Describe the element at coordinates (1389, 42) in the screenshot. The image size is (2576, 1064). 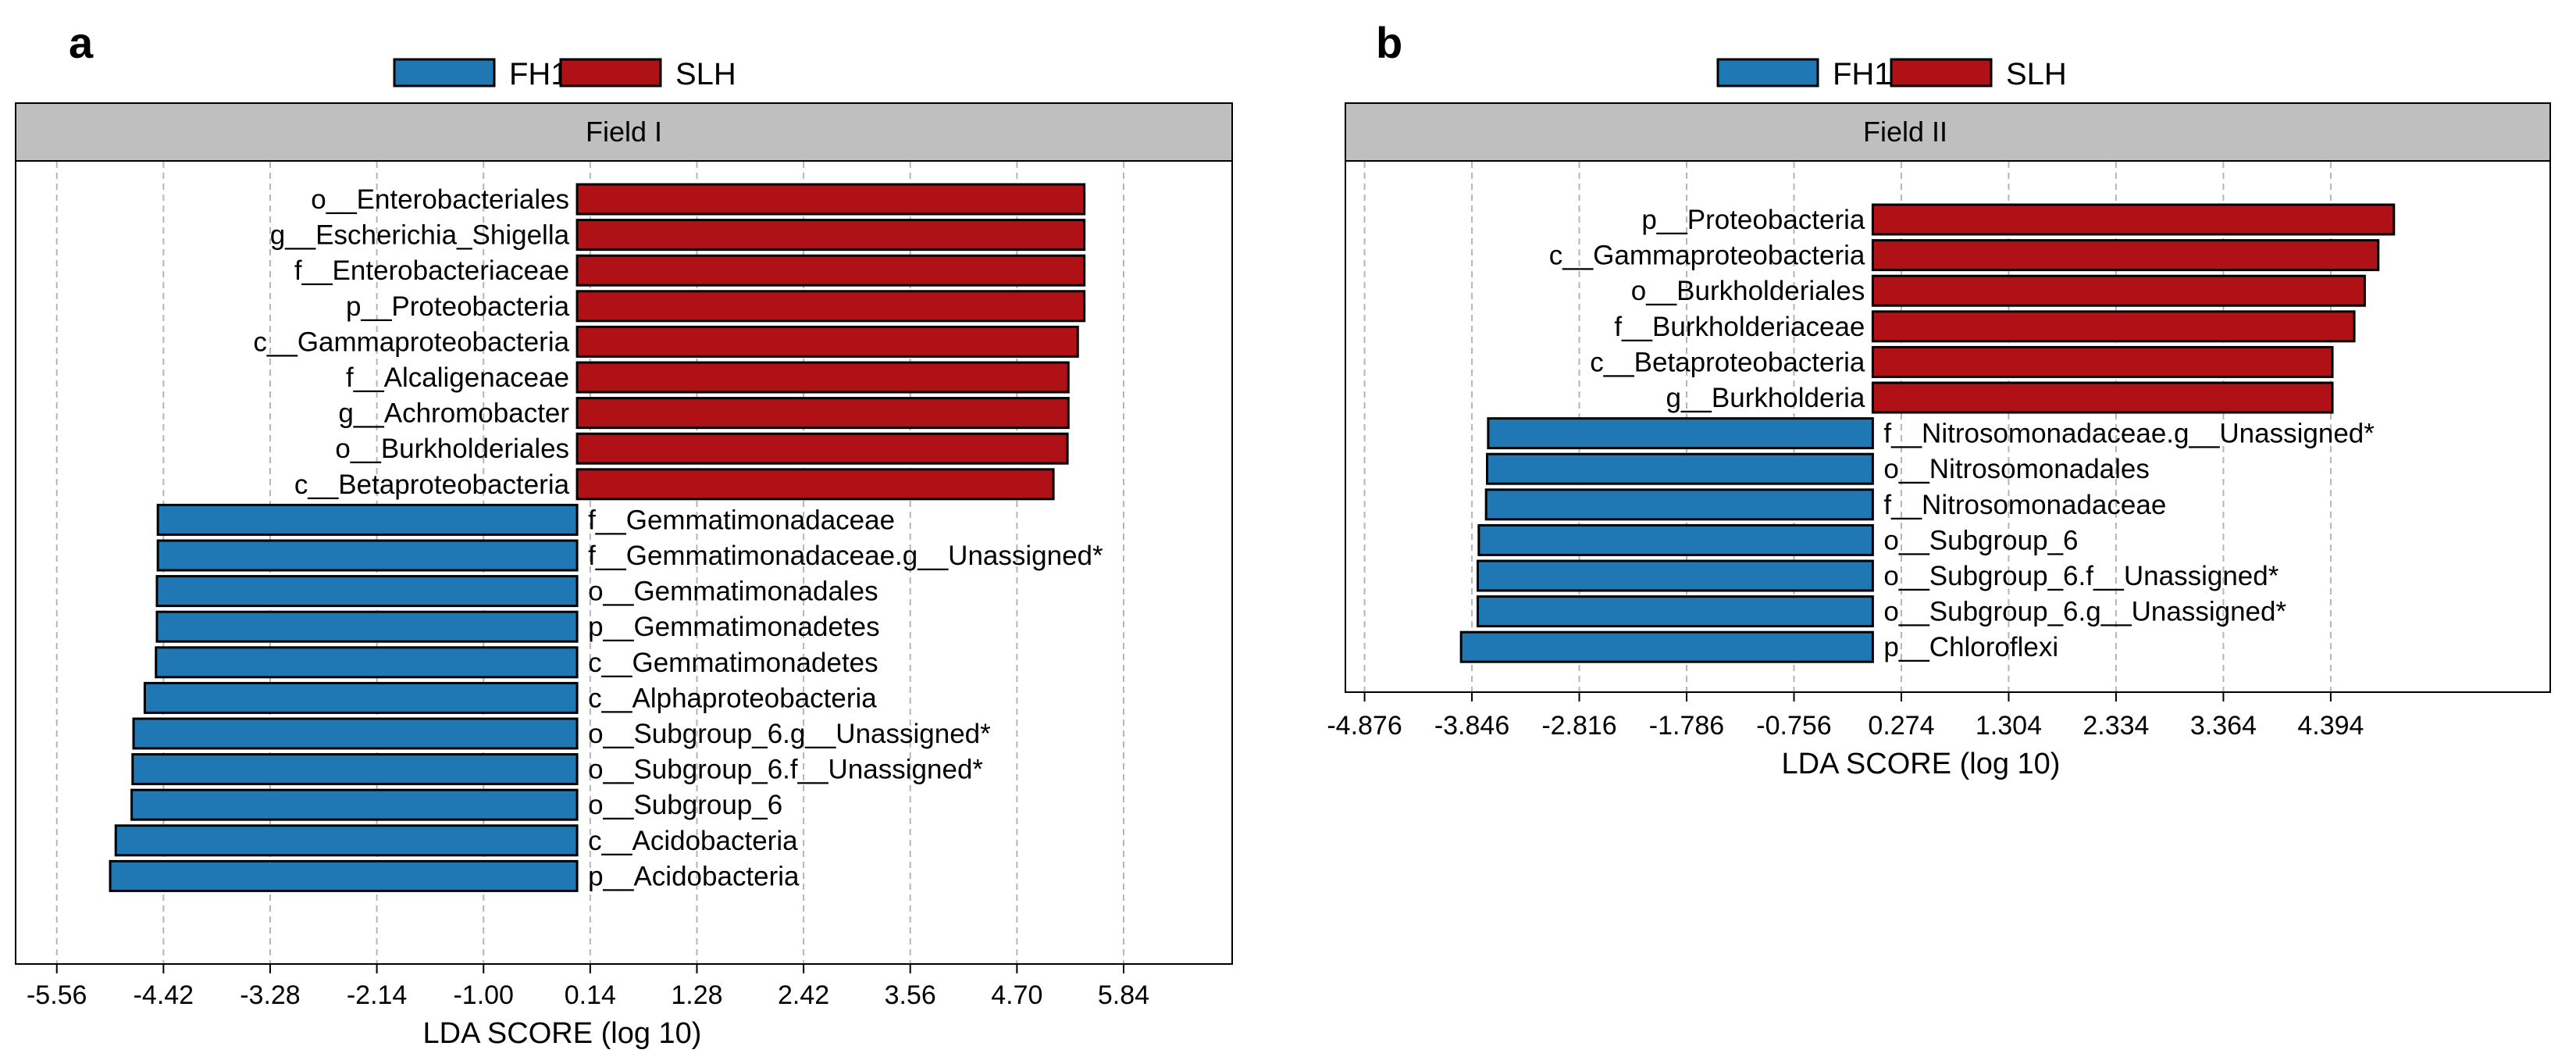
I see `panel-letter-b: b` at that location.